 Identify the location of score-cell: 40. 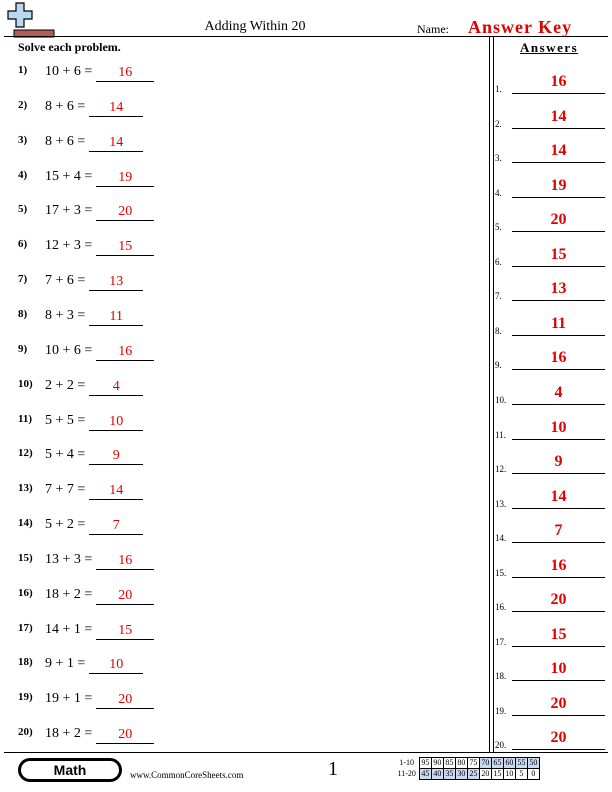
(437, 774).